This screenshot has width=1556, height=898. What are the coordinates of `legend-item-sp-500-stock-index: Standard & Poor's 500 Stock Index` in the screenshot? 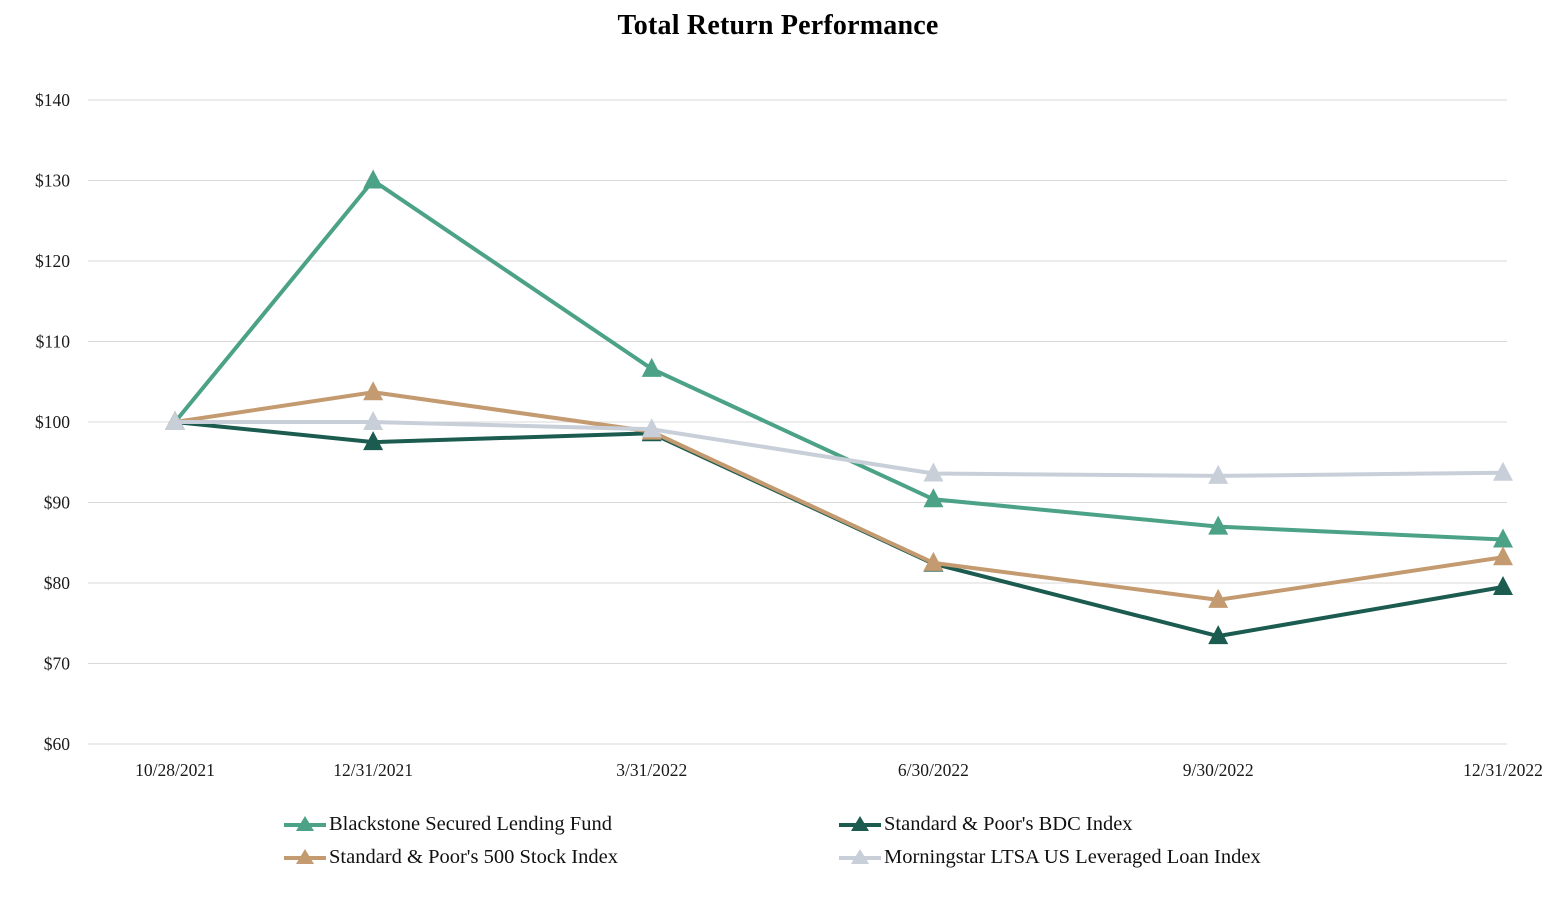 It's located at (560, 857).